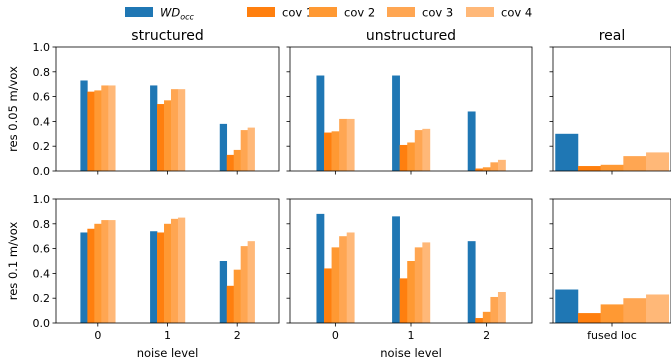 The width and height of the screenshot is (671, 362). What do you see at coordinates (411, 36) in the screenshot?
I see `panel-title: unstructured` at bounding box center [411, 36].